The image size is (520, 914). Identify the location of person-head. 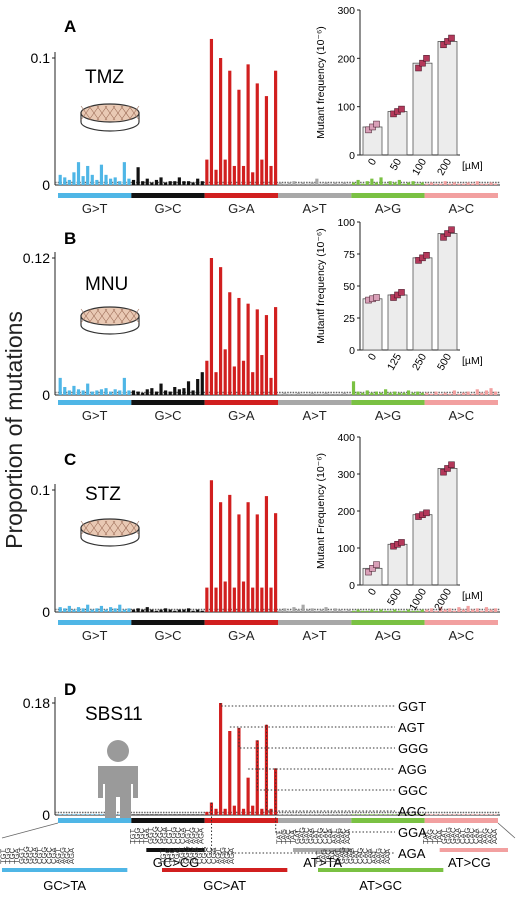
(118, 751).